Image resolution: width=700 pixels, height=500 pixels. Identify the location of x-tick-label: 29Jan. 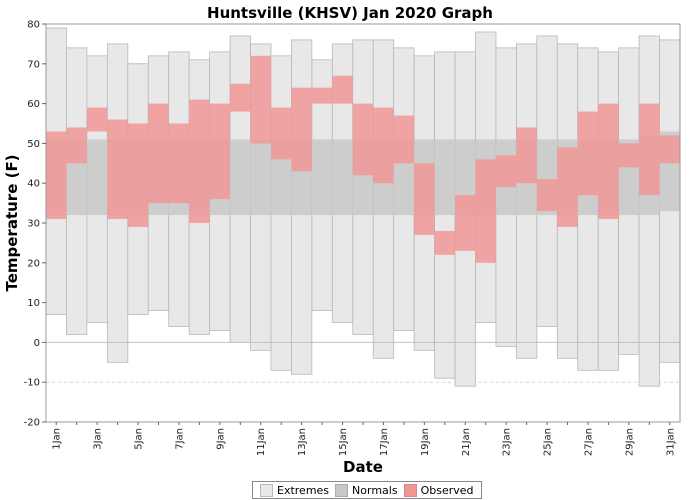
(629, 442).